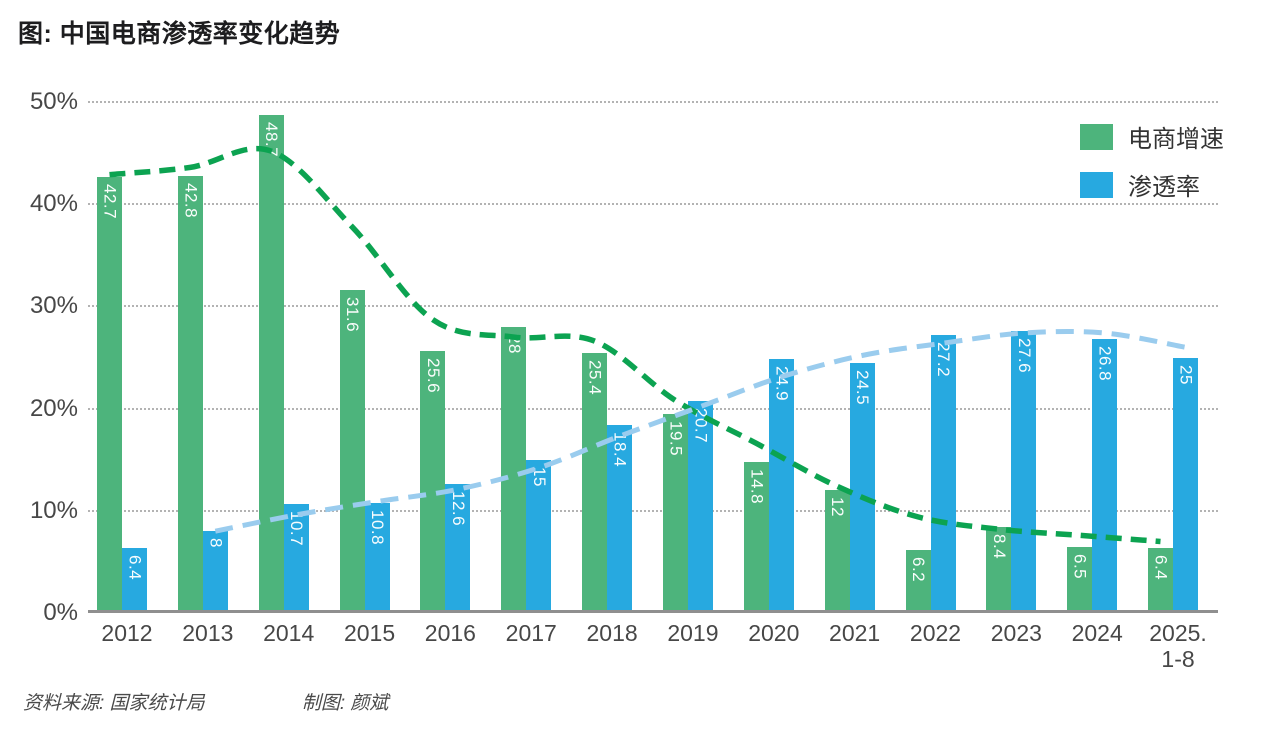 The image size is (1280, 739). I want to click on bar-penetration: 18.4, so click(620, 518).